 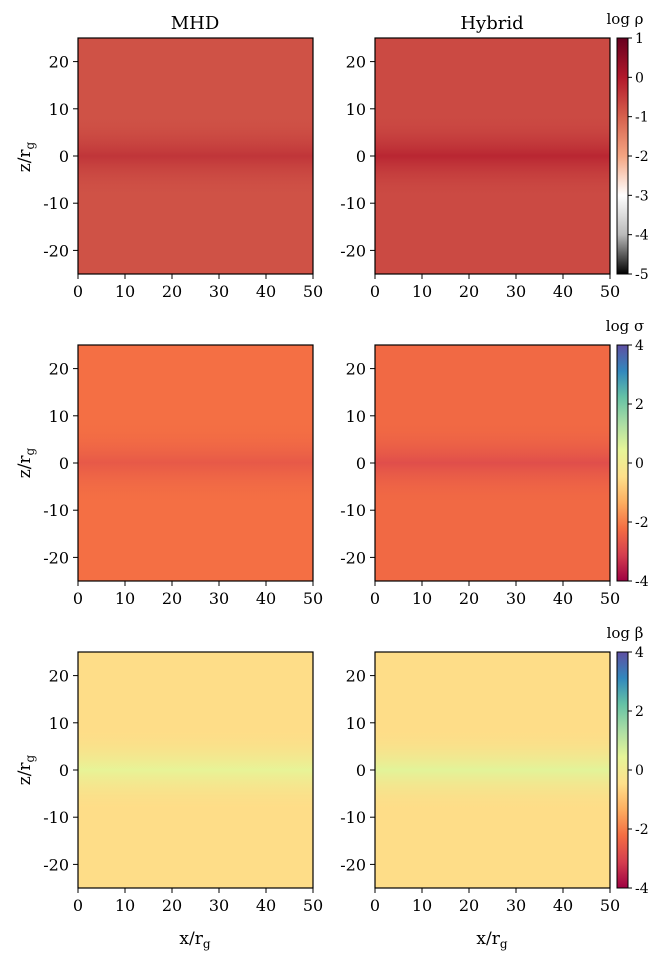 What do you see at coordinates (195, 23) in the screenshot?
I see `column-title-mhd: MHD` at bounding box center [195, 23].